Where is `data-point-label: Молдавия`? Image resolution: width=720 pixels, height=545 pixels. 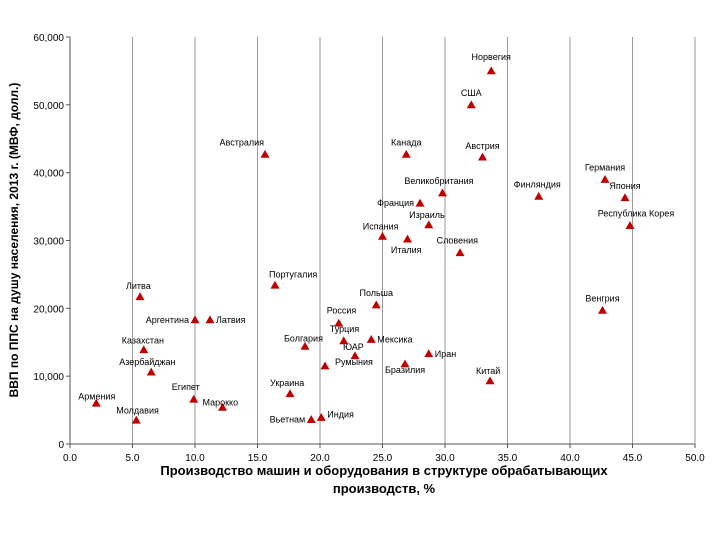 data-point-label: Молдавия is located at coordinates (137, 410).